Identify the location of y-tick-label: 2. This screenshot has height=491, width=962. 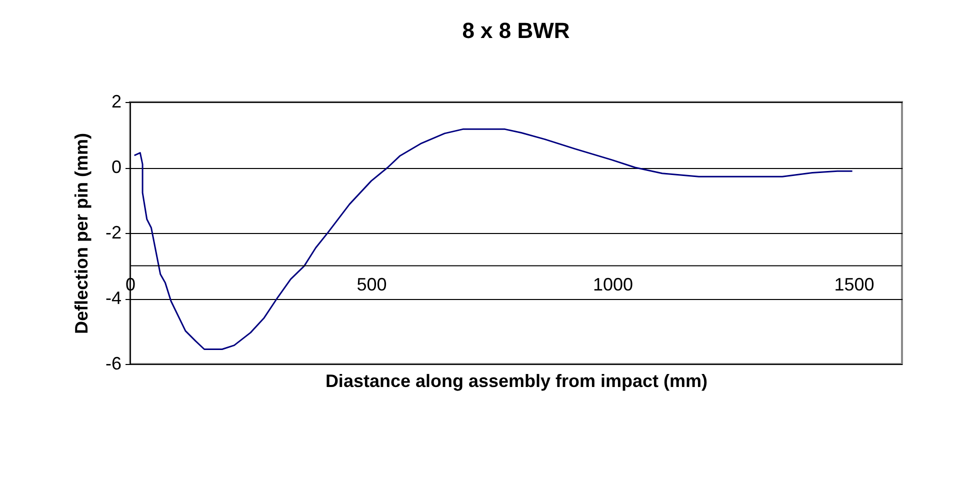
(116, 102).